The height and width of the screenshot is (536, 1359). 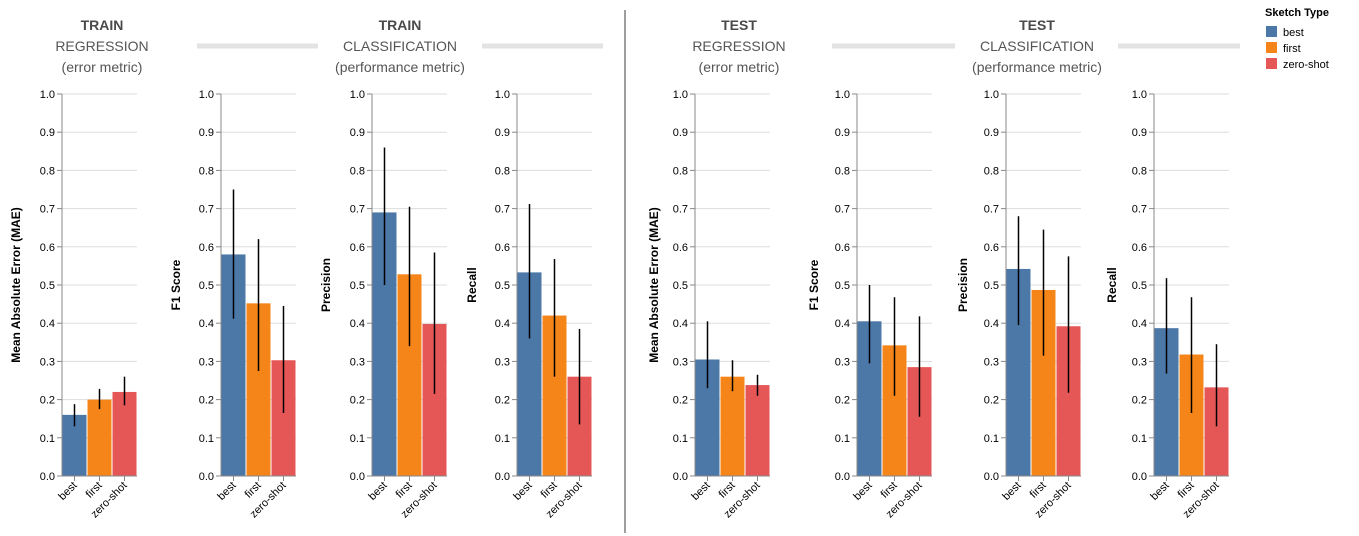 I want to click on bar-first, so click(x=732, y=426).